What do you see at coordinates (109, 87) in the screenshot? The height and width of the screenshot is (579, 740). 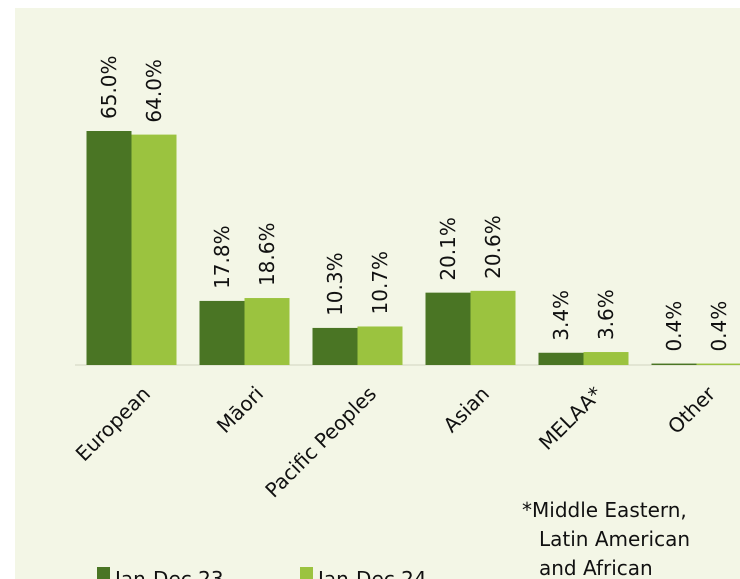 I see `value-label: 65.0%` at bounding box center [109, 87].